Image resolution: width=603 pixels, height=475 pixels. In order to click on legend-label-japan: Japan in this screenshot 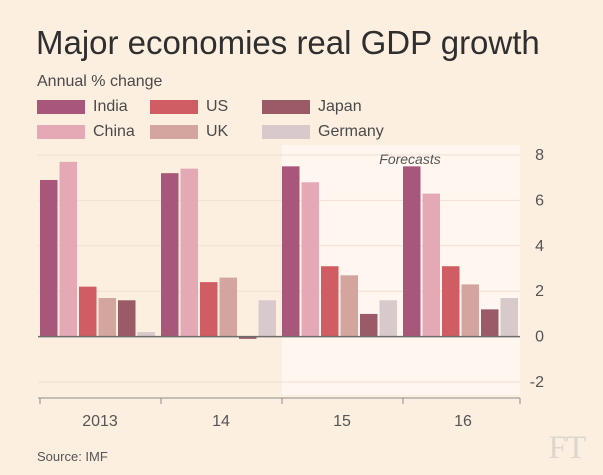, I will do `click(340, 106)`.